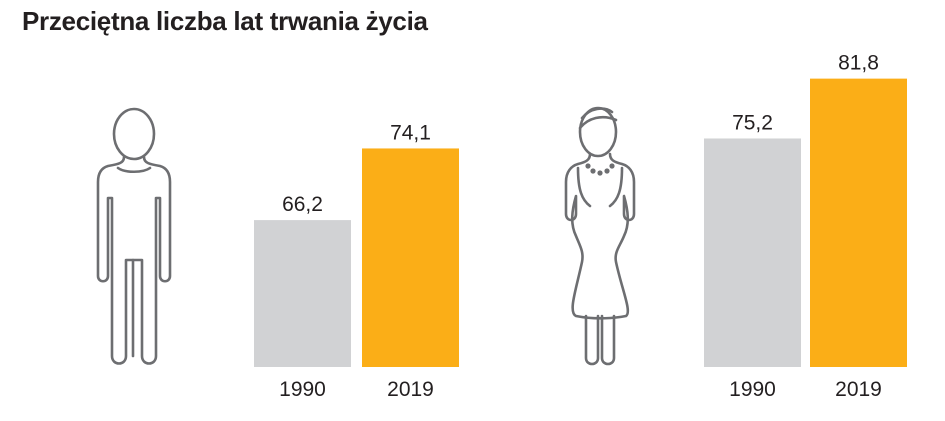  I want to click on woman-icon, so click(600, 236).